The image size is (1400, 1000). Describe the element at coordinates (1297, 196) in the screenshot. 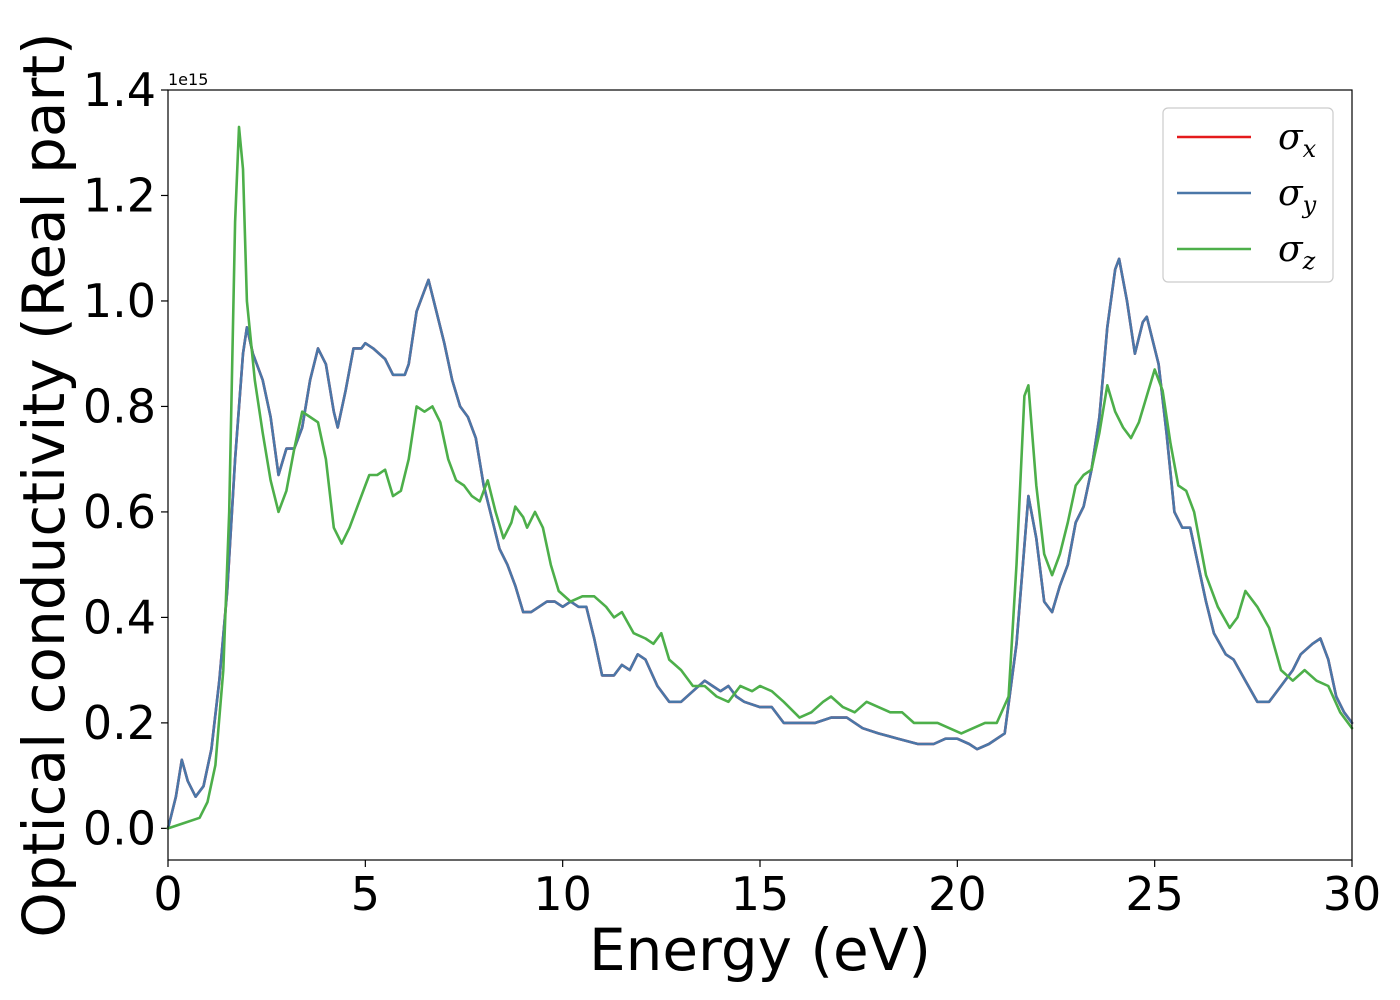

I see `legend-label-y: σy` at that location.